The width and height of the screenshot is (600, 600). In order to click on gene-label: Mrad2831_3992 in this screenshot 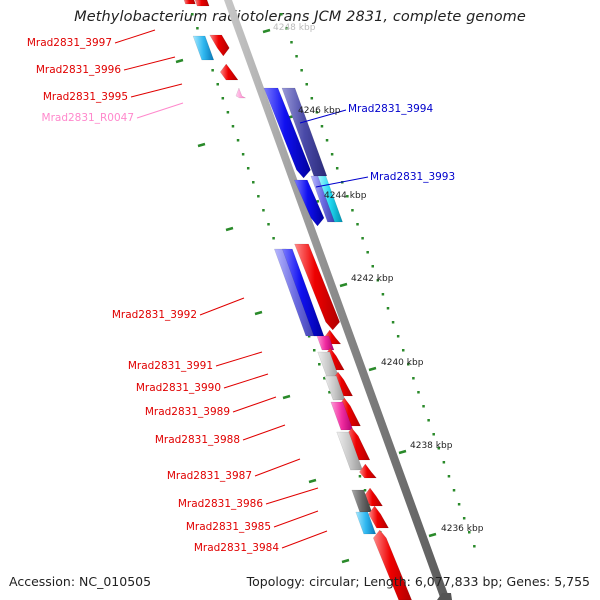, I will do `click(154, 315)`.